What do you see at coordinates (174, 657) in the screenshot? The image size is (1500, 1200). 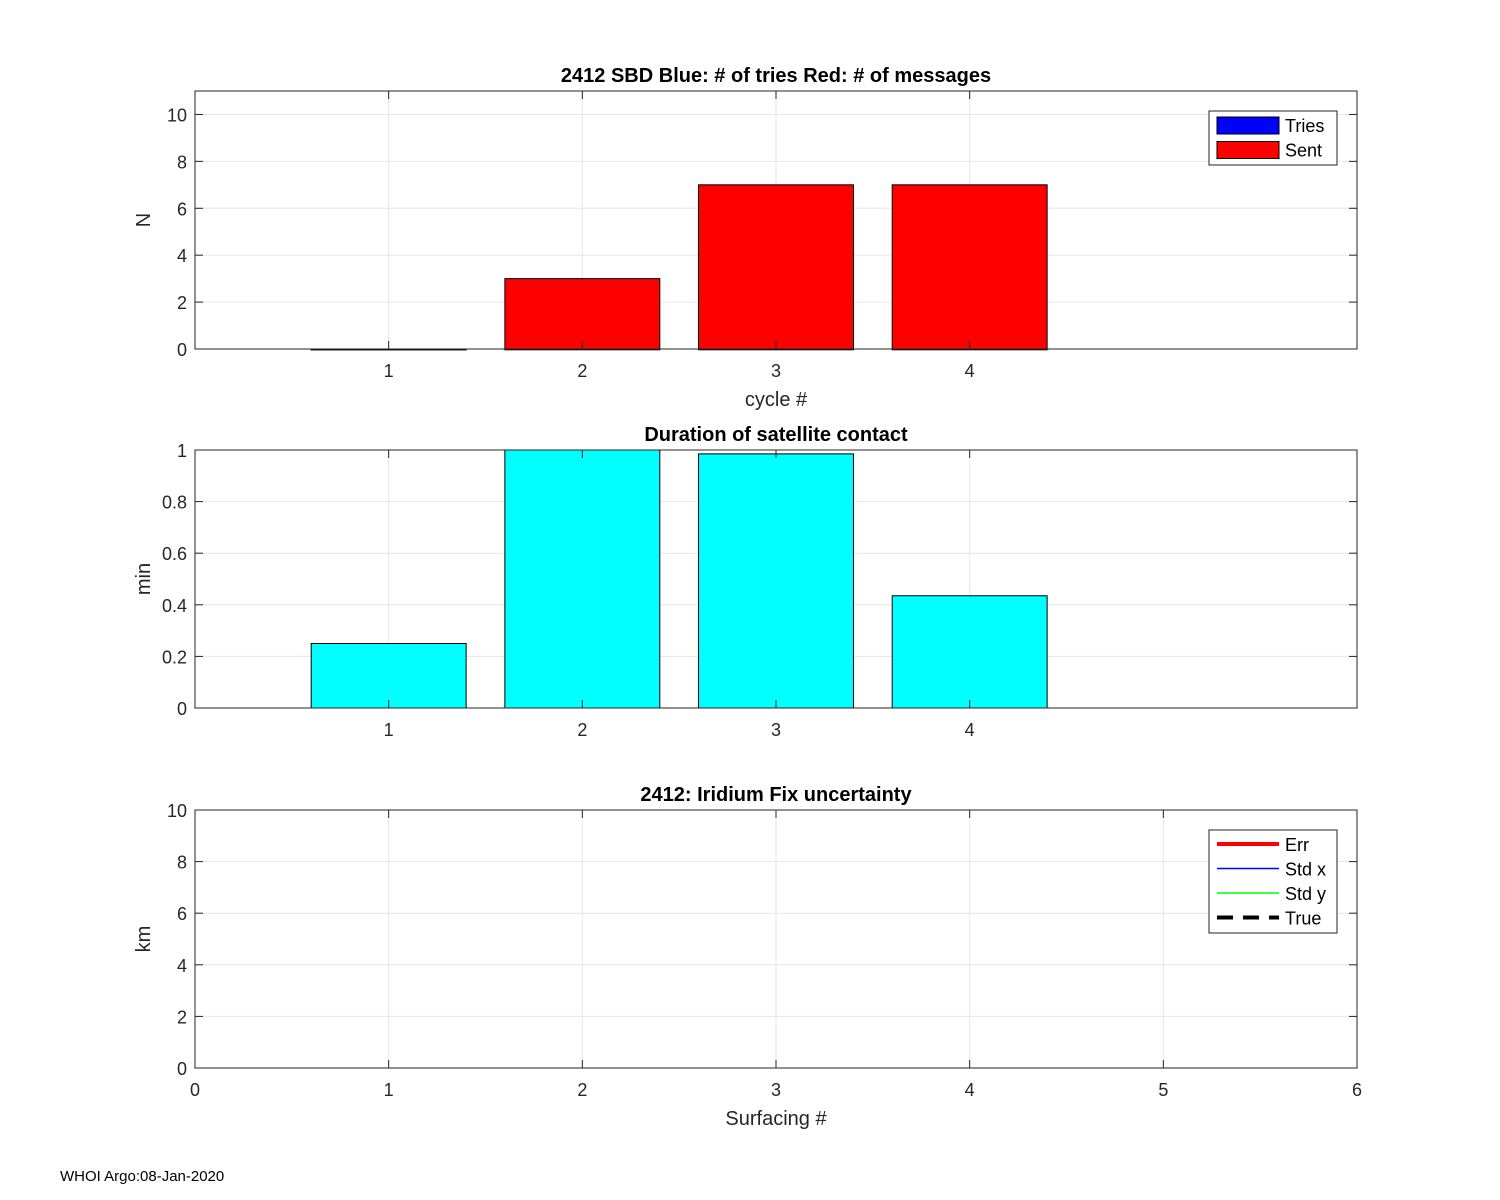 I see `y-tick-label: 0.2` at bounding box center [174, 657].